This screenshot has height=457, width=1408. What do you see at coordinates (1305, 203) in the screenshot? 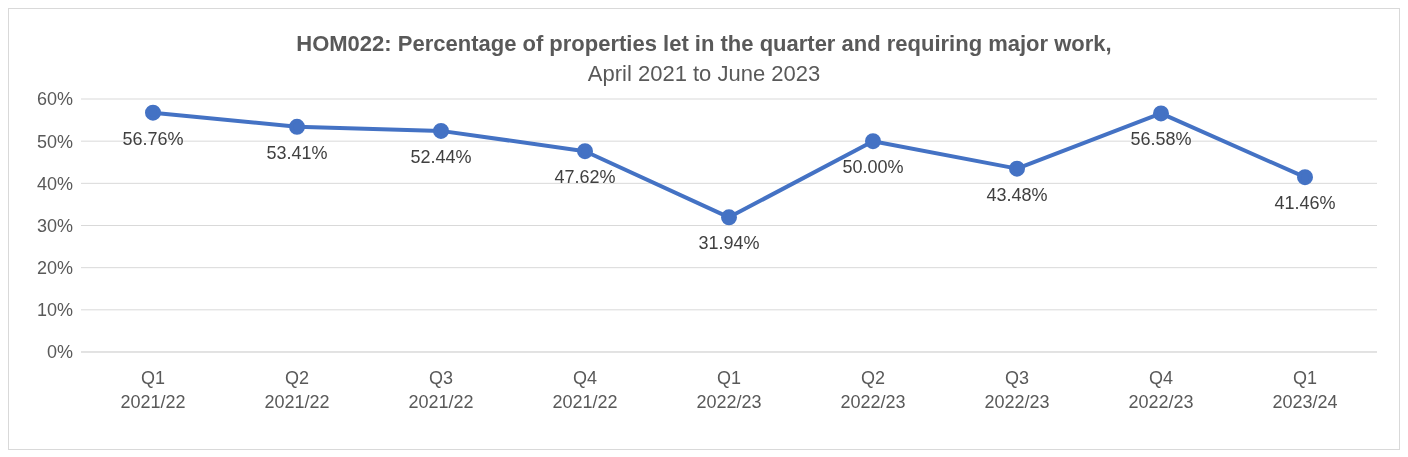
I see `data-label: 41.46%` at bounding box center [1305, 203].